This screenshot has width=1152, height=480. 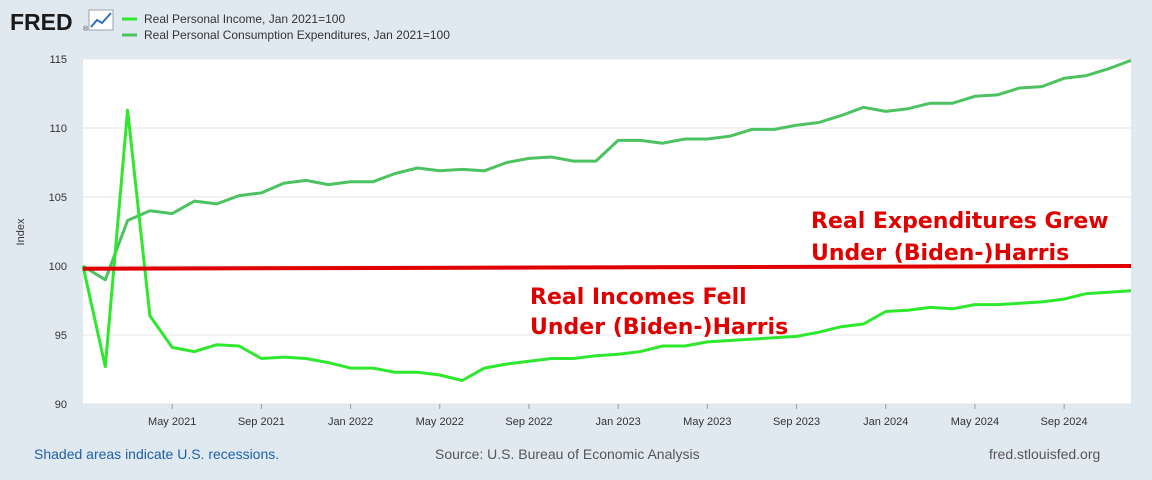 I want to click on x-tick-label: Jan 2024, so click(x=885, y=422).